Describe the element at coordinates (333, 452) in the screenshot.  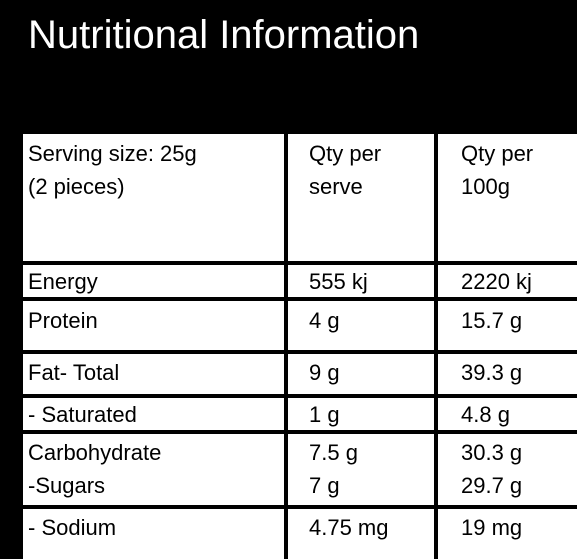
I see `carbohydrate-serve-value: 7.5 g` at that location.